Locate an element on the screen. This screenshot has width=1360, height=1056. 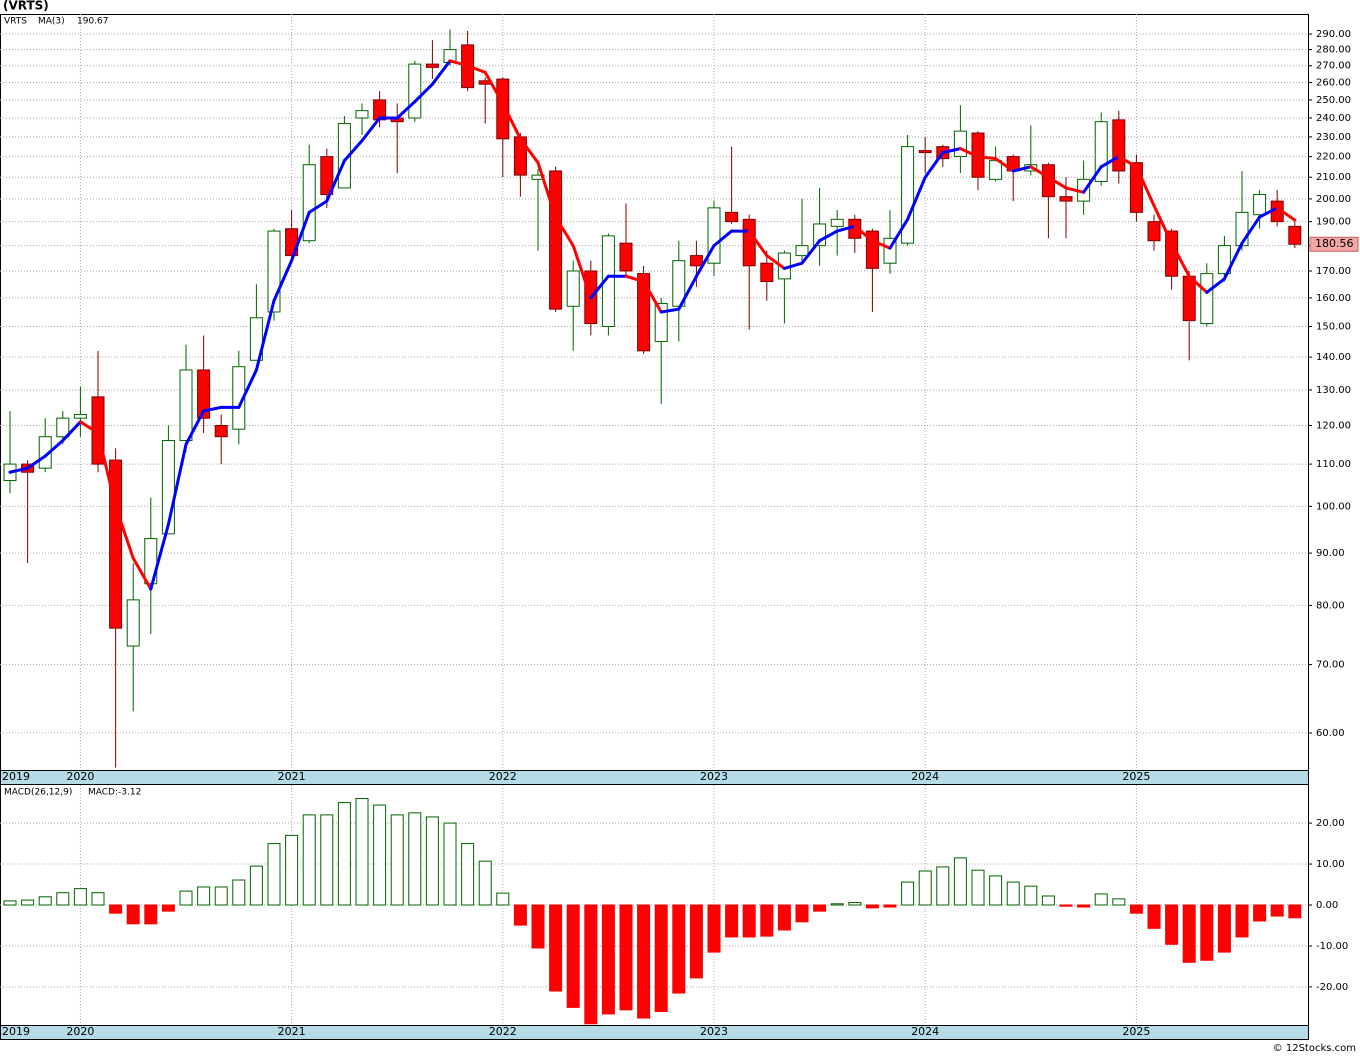
y-tick-label: 10.00 is located at coordinates (1330, 864).